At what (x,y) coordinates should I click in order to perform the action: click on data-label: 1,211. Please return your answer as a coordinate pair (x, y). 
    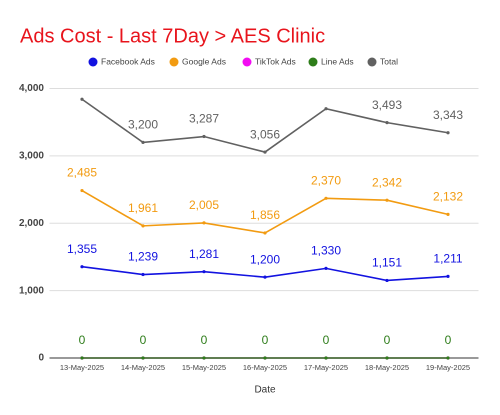
    Looking at the image, I should click on (447, 259).